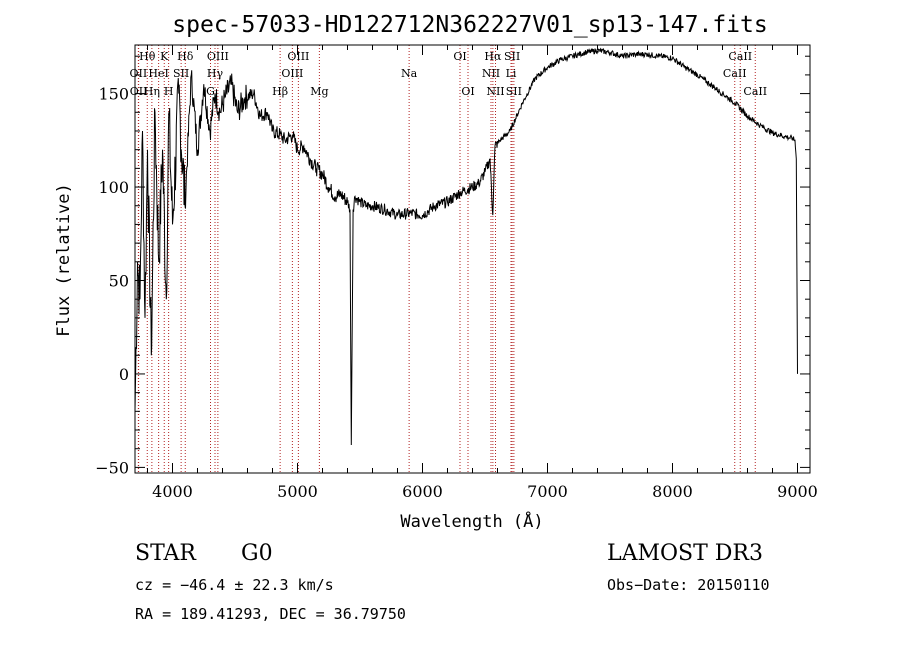 The image size is (900, 649). Describe the element at coordinates (210, 91) in the screenshot. I see `spectral-line-label: G` at that location.